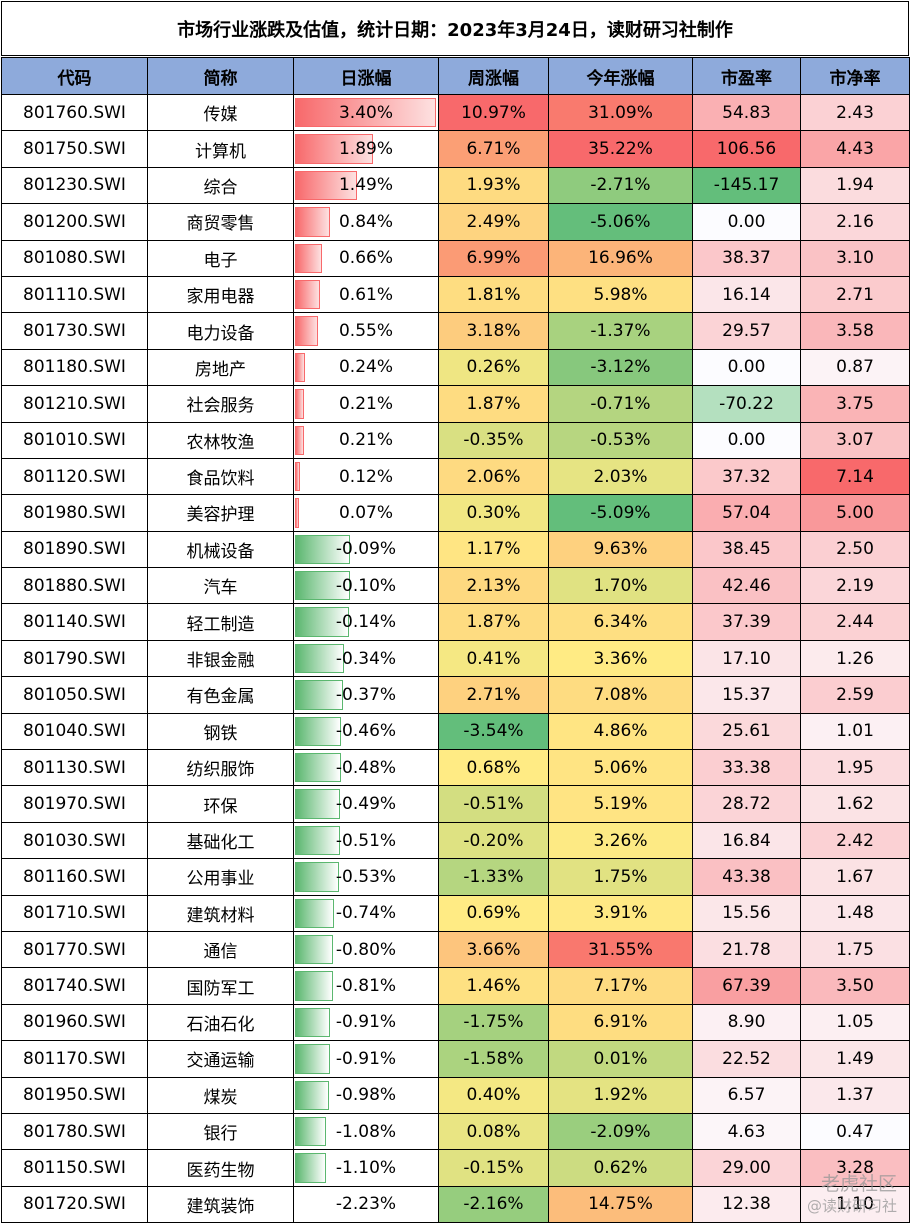 The image size is (911, 1225). I want to click on cell-week-change: 0.41%, so click(493, 658).